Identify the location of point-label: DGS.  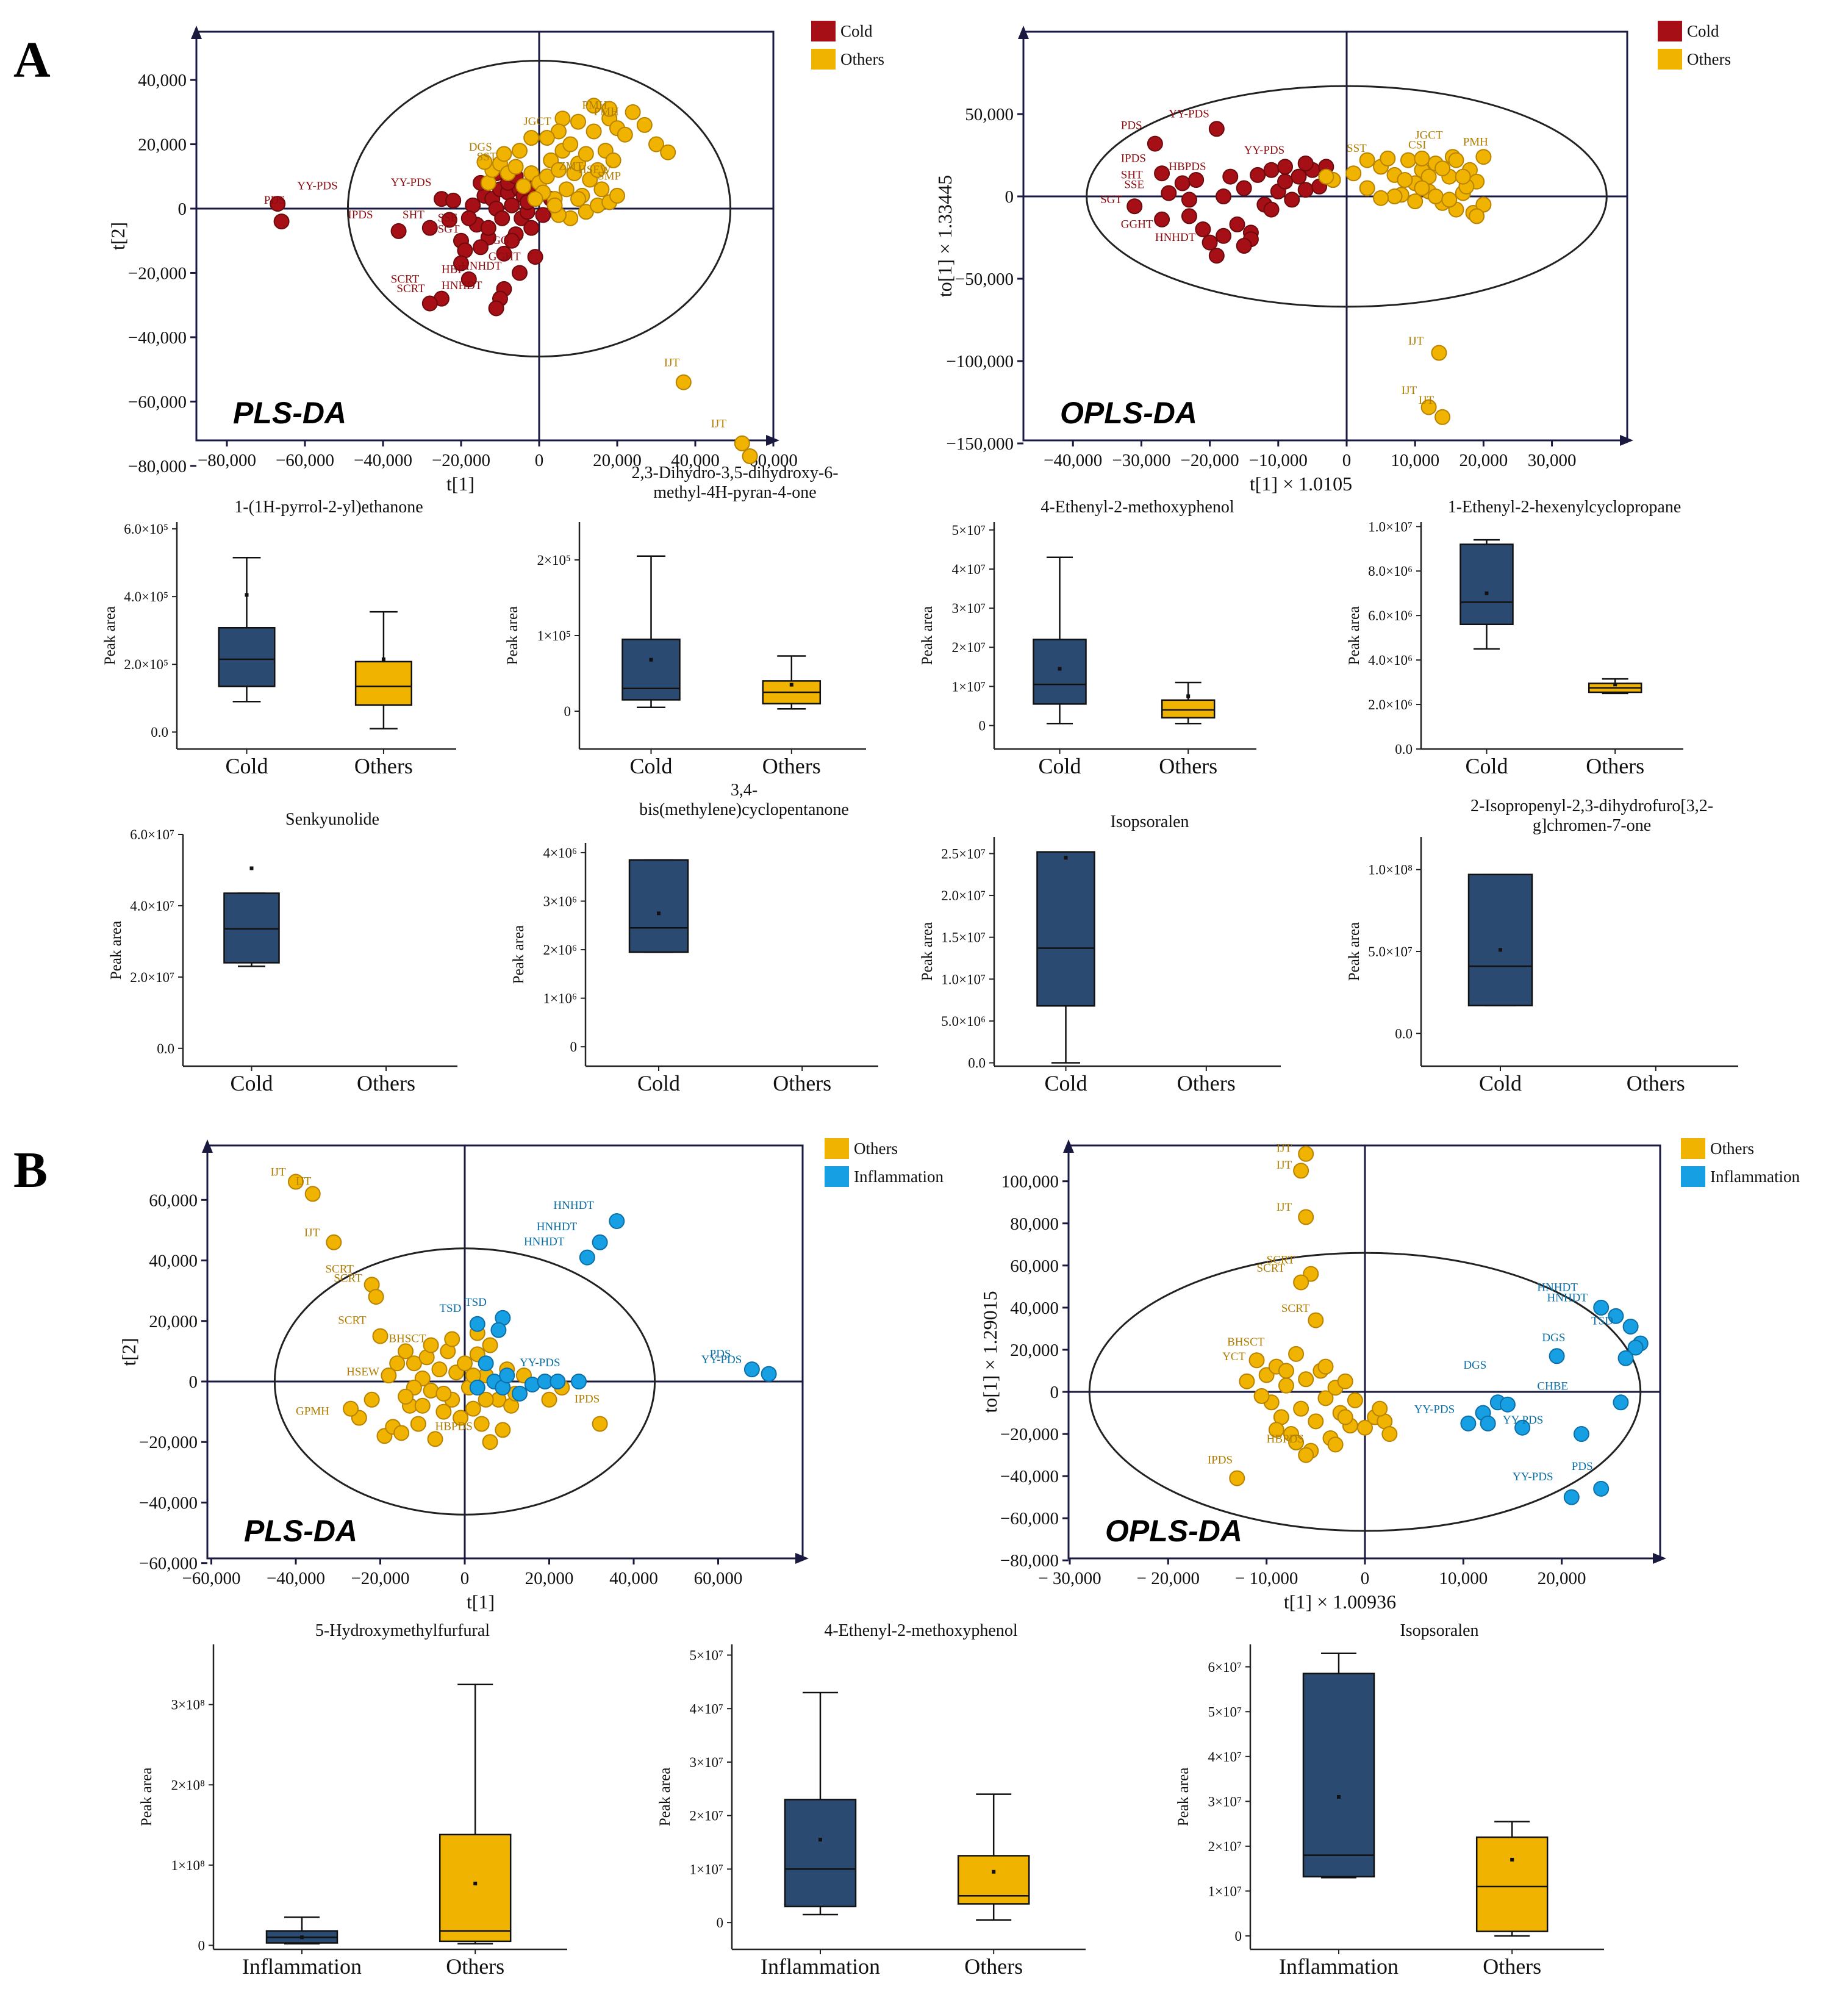
(1474, 1365).